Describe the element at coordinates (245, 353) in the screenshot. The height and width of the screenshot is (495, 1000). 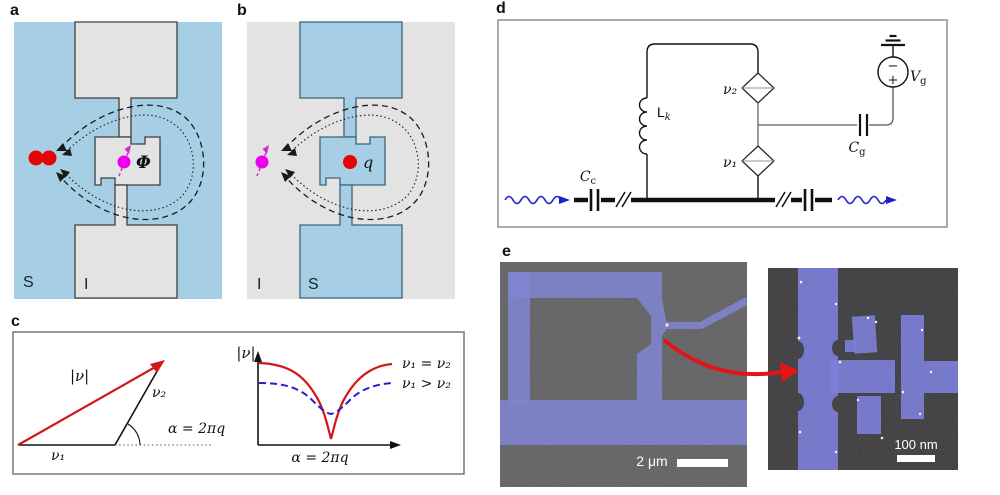
I see `plot-ylabel: |ν|` at that location.